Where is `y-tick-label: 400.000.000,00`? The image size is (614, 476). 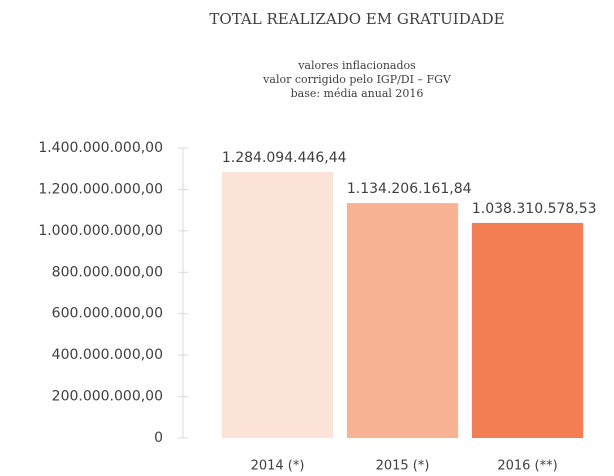 y-tick-label: 400.000.000,00 is located at coordinates (107, 355).